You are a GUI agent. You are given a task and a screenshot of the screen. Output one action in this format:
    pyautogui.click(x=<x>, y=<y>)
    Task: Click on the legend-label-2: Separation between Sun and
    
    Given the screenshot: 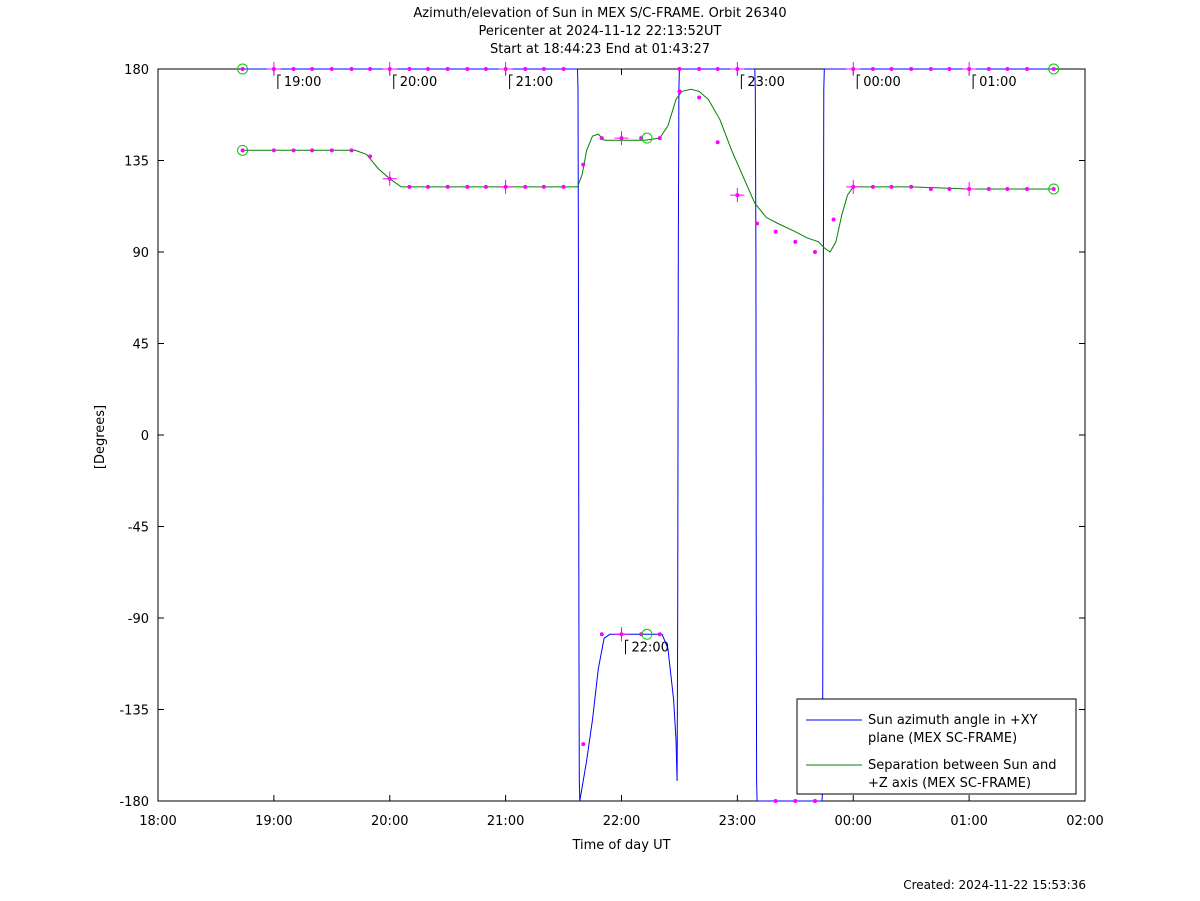 What is the action you would take?
    pyautogui.click(x=962, y=765)
    